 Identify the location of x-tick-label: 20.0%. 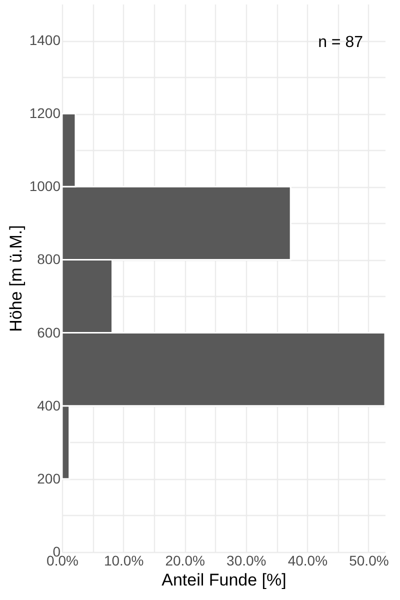
(185, 560).